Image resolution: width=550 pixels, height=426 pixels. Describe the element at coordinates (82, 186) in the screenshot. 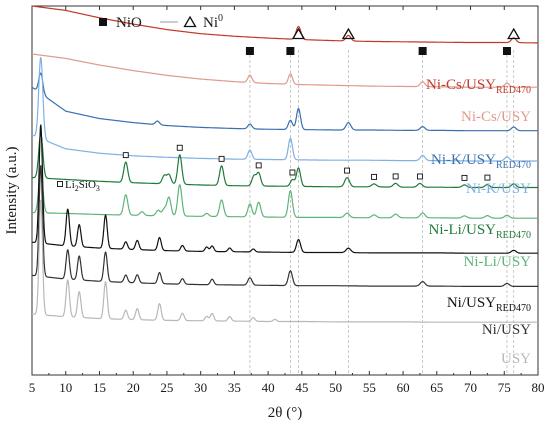

I see `li2sio3-legend-label: Li2SiO3` at that location.